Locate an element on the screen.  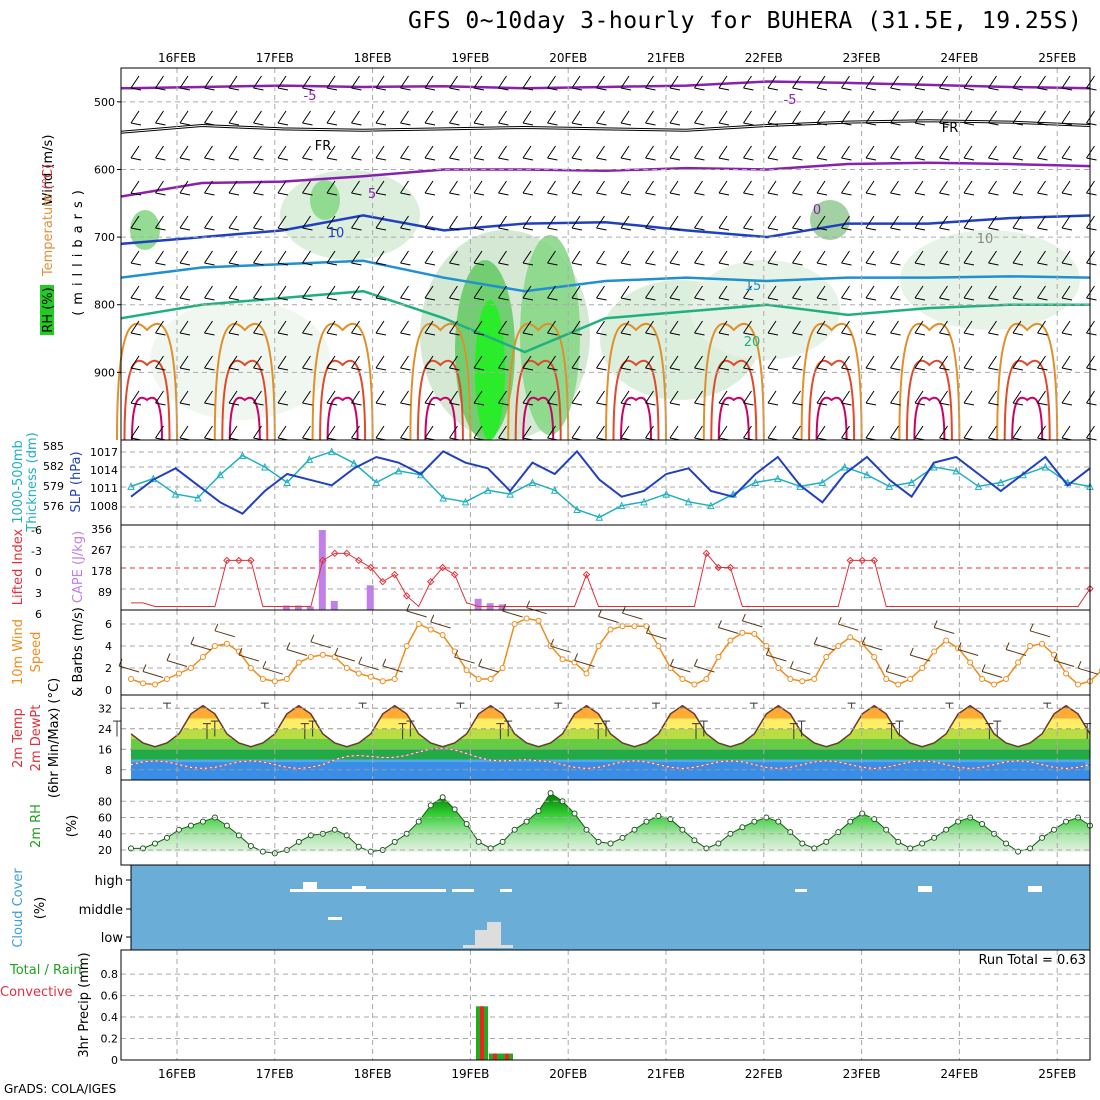
rh-shade is located at coordinates (145, 230).